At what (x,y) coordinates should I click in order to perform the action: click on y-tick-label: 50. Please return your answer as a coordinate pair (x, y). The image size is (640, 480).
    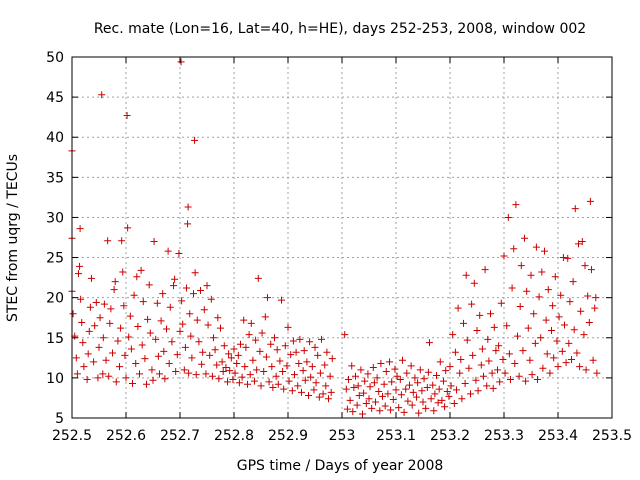
    Looking at the image, I should click on (55, 58).